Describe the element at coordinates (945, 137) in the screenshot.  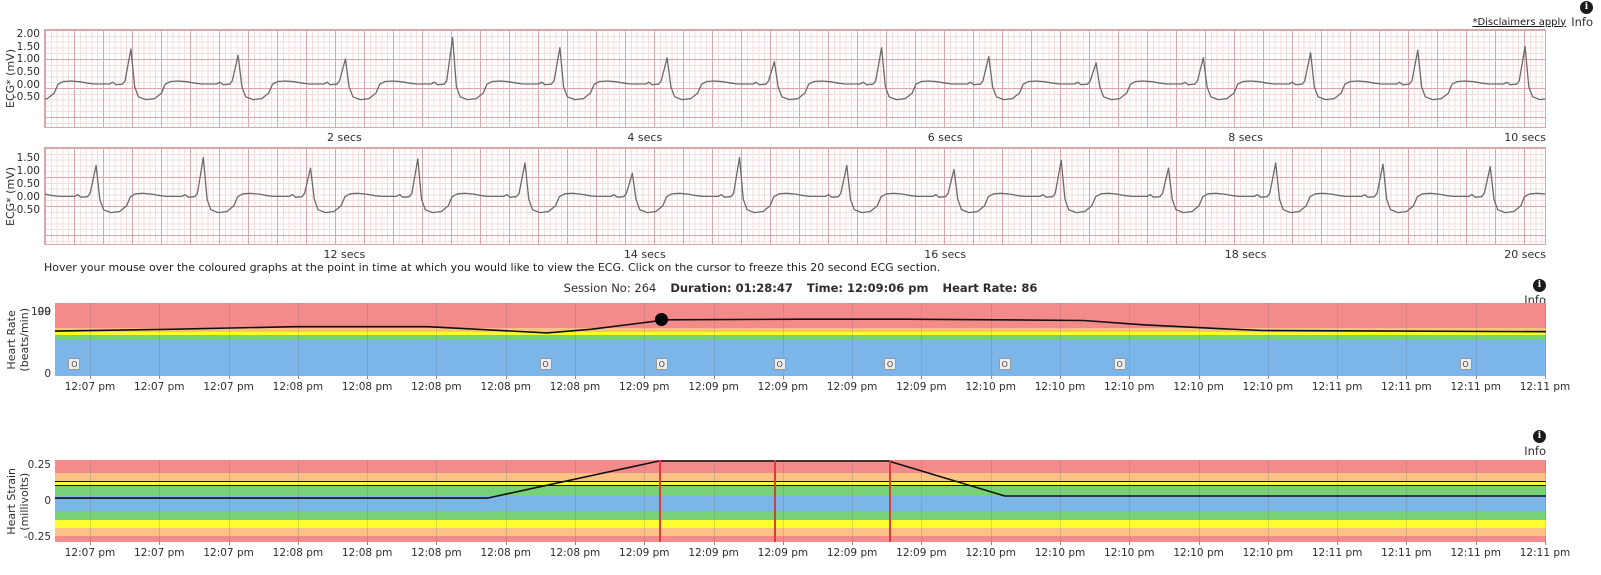
I see `ecg-x-tick-label: 6 secs` at that location.